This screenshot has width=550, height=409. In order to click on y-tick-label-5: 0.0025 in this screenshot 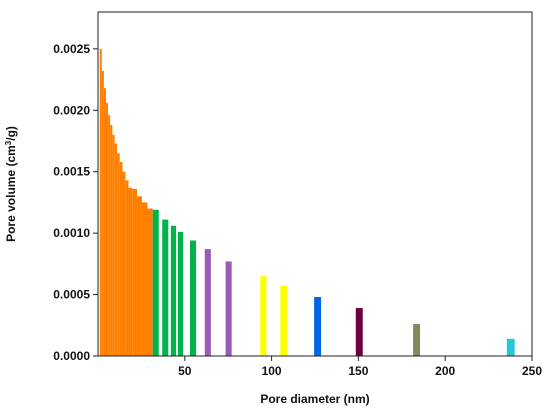, I will do `click(71, 49)`.